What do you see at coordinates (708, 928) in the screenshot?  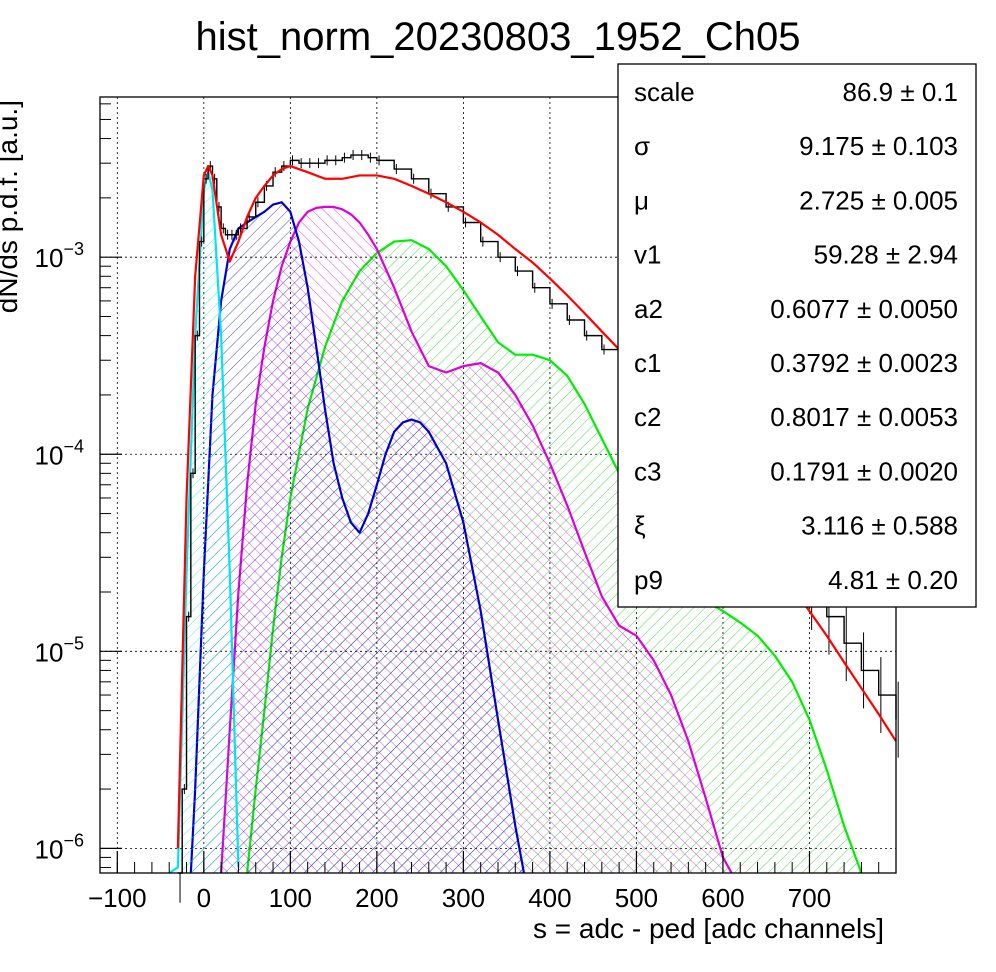 I see `x-axis-label: s = adc - ped [adc channels]` at bounding box center [708, 928].